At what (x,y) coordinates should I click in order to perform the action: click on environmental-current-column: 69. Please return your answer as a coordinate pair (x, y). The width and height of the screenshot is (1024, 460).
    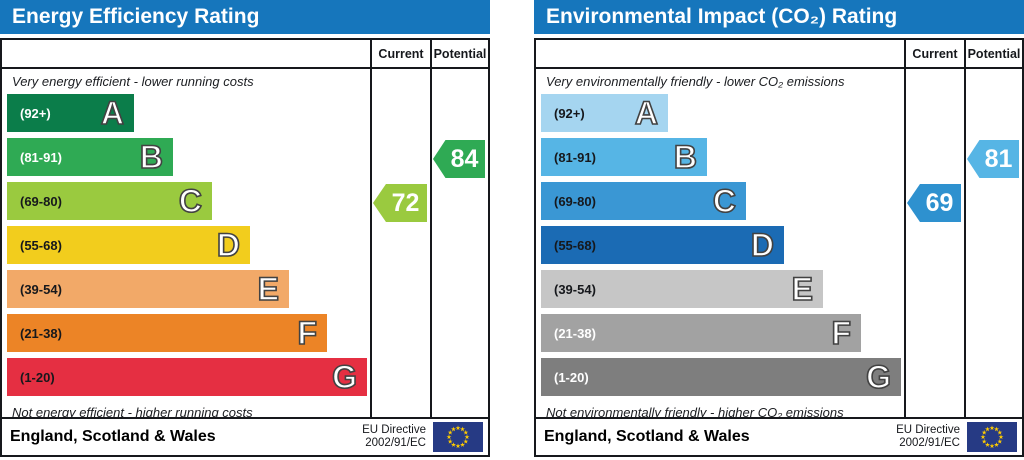
    Looking at the image, I should click on (934, 243).